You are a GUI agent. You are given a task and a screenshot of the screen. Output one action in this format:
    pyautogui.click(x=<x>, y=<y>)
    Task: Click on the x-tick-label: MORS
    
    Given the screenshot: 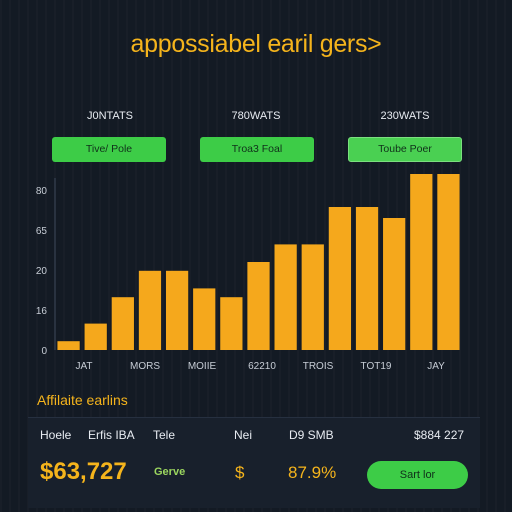 What is the action you would take?
    pyautogui.click(x=145, y=366)
    